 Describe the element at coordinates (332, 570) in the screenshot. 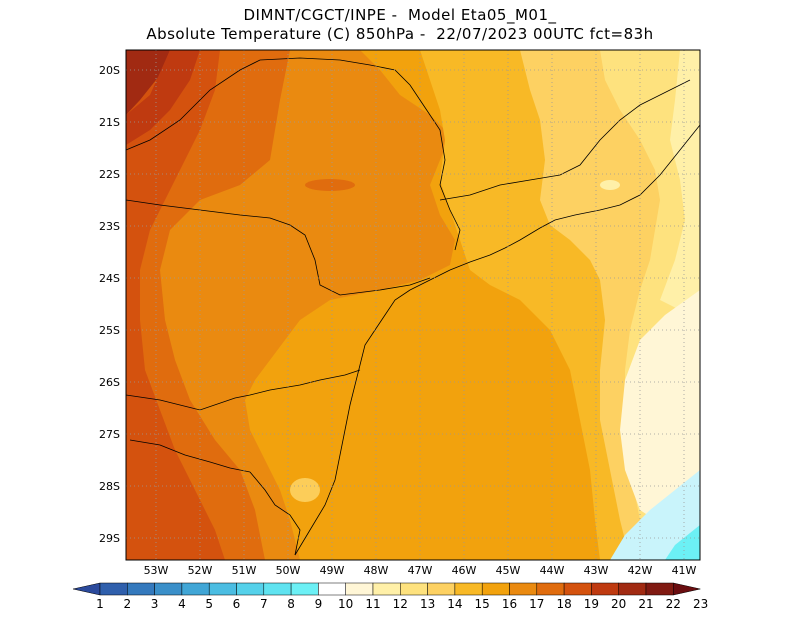

I see `lon-tick: 49W` at that location.